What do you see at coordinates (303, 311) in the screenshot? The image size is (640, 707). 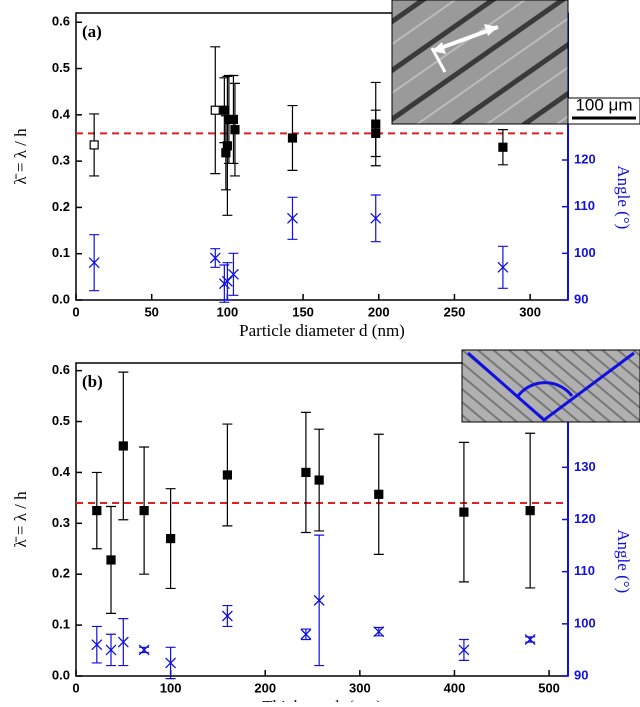 I see `x-tick-label: 150` at bounding box center [303, 311].